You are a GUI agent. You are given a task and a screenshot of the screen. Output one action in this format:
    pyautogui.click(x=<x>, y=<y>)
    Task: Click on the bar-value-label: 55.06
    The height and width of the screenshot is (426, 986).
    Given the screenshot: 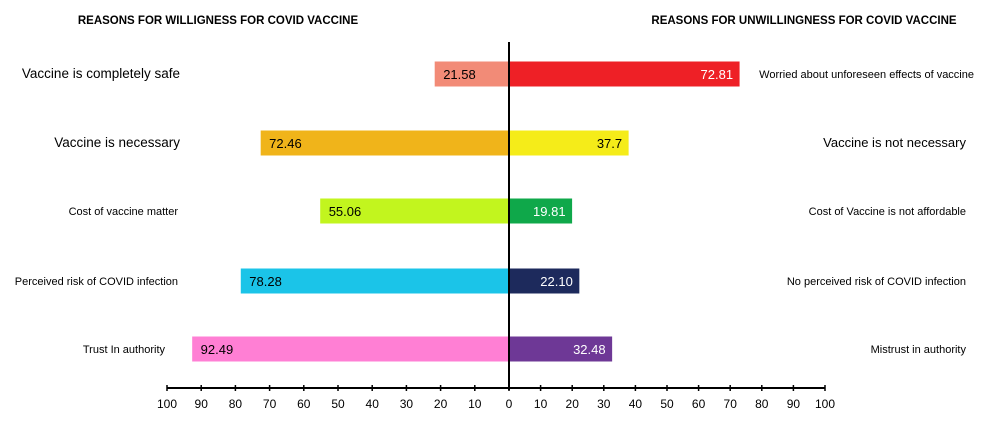 What is the action you would take?
    pyautogui.click(x=345, y=211)
    